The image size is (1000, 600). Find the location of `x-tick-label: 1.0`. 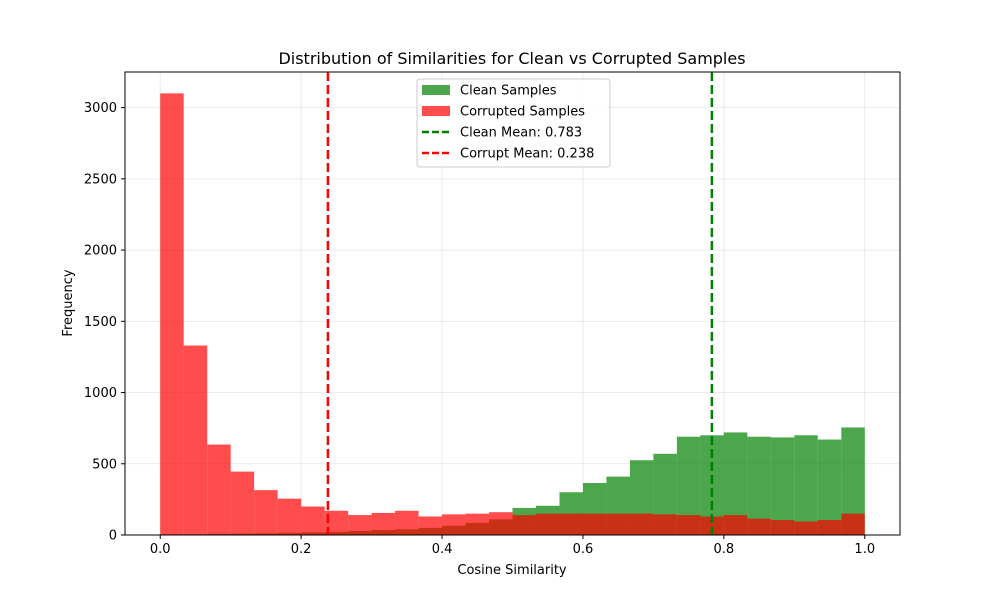

x-tick-label: 1.0 is located at coordinates (864, 549).